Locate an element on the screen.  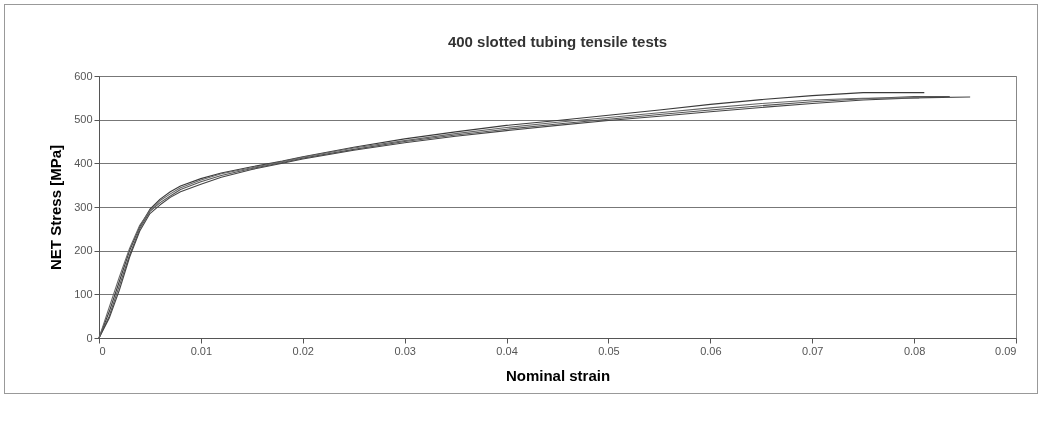
y-tick-label: 200 is located at coordinates (83, 250).